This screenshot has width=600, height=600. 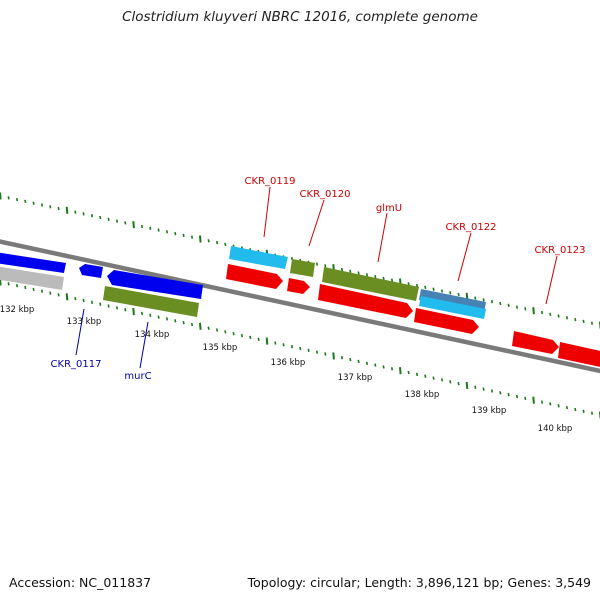 What do you see at coordinates (355, 378) in the screenshot?
I see `scale-label: 137 kbp` at bounding box center [355, 378].